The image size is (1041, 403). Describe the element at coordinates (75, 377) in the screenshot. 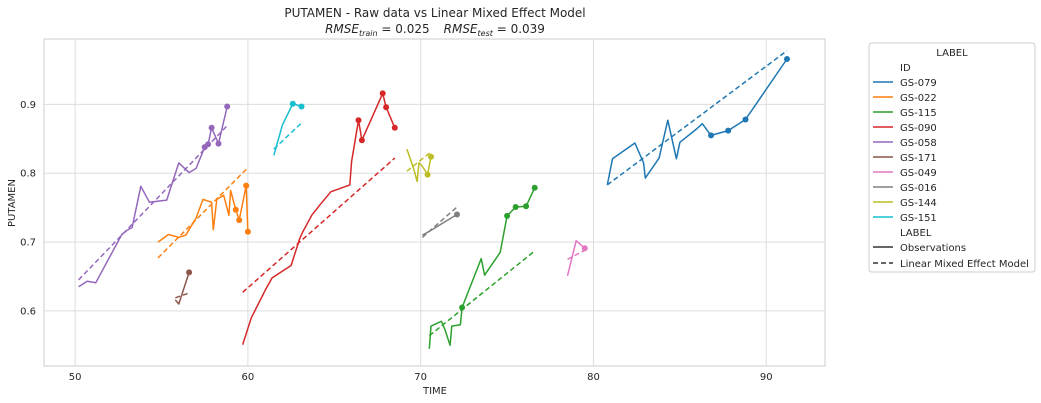

I see `x-tick-label: 50` at that location.